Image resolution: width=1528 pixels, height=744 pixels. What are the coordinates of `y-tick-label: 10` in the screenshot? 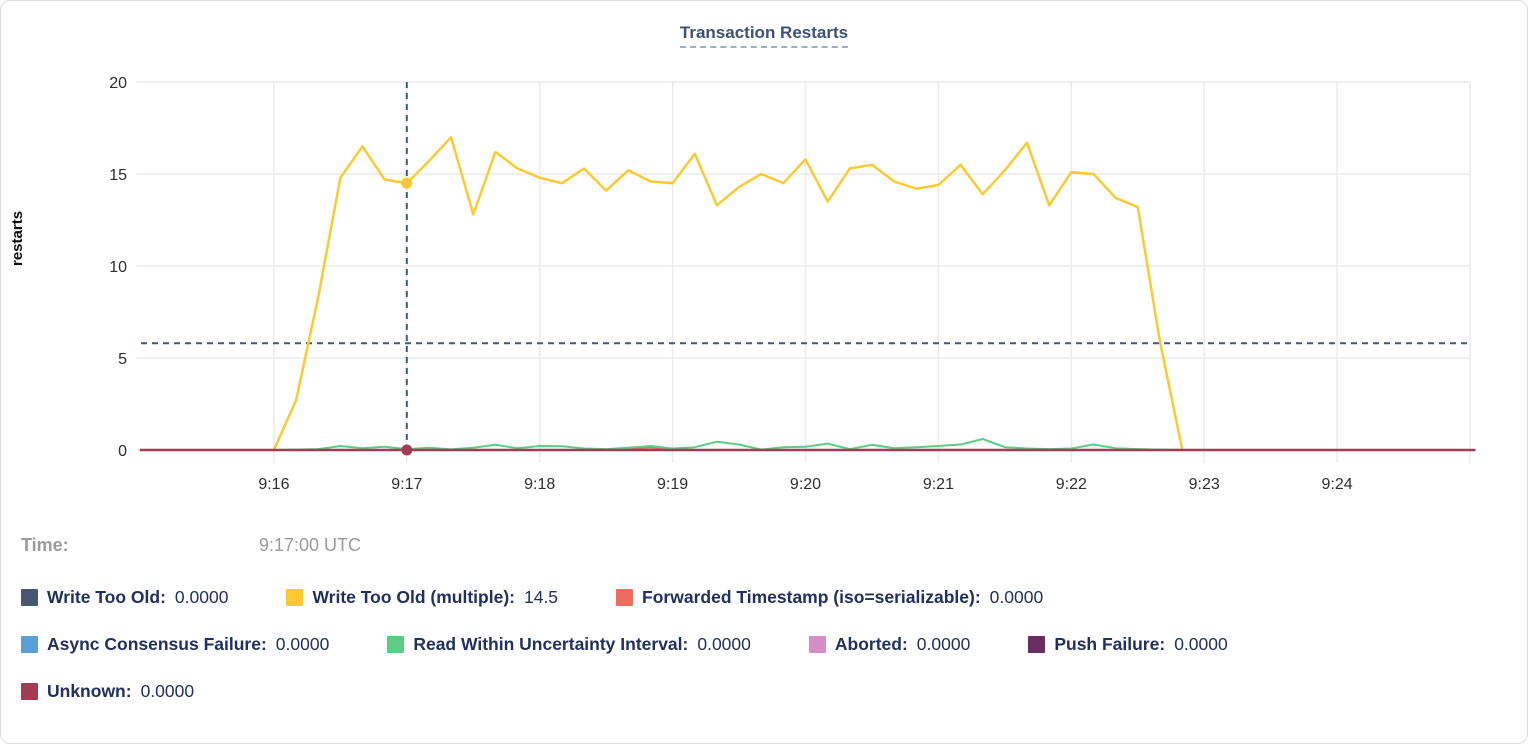 It's located at (118, 267).